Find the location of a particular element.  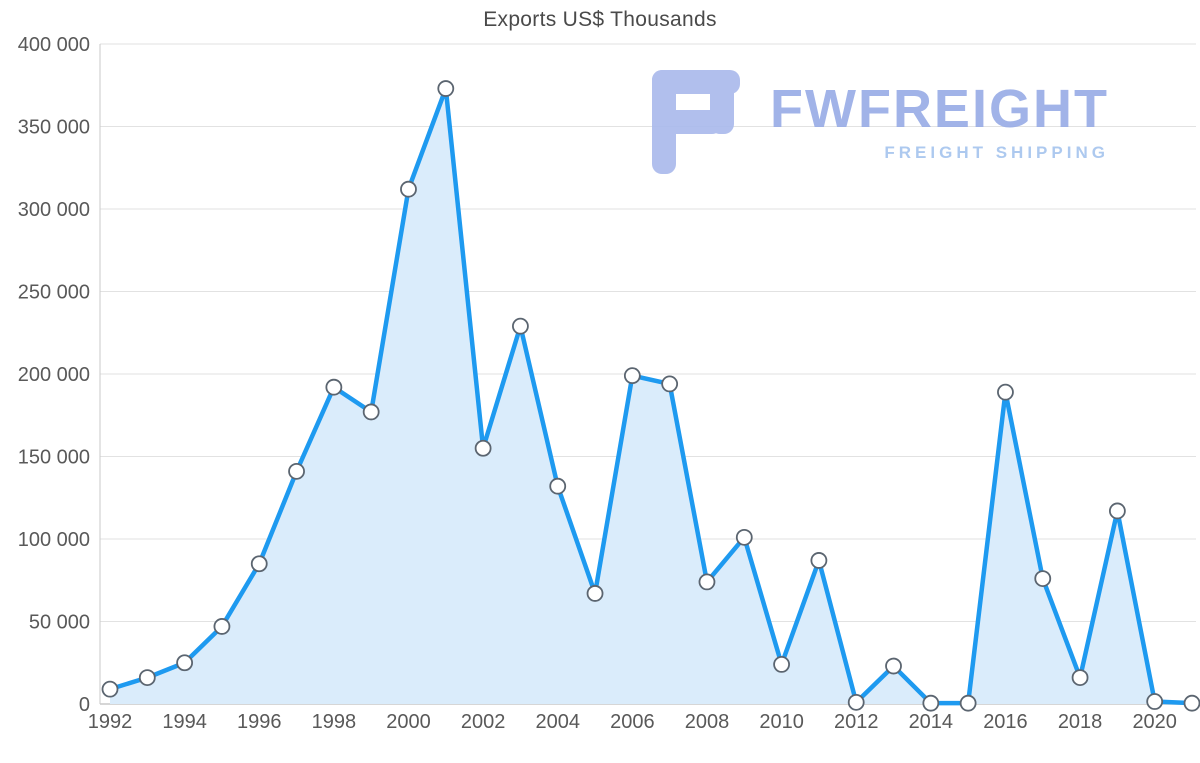

svg-text: 150 000 is located at coordinates (54, 458).